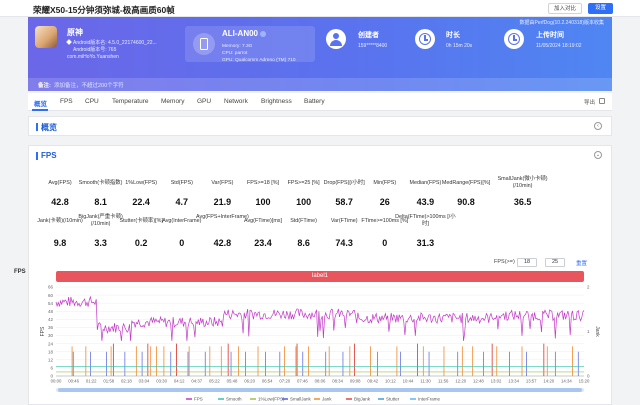 This screenshot has height=405, width=640. I want to click on metric-value: 26, so click(384, 202).